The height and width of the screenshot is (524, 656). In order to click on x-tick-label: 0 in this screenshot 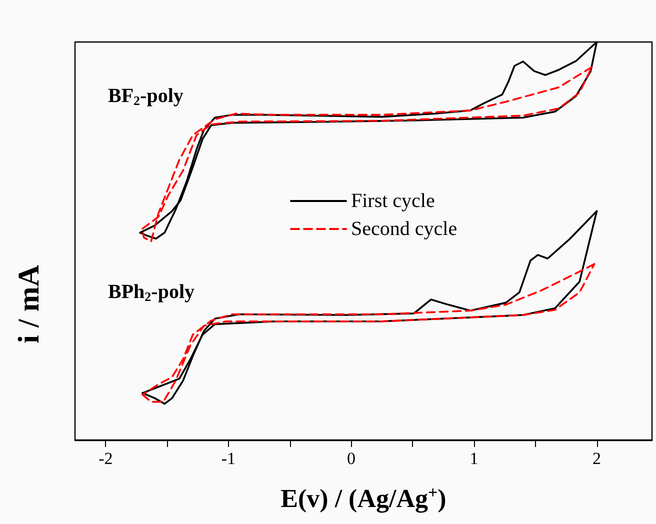, I will do `click(351, 458)`.